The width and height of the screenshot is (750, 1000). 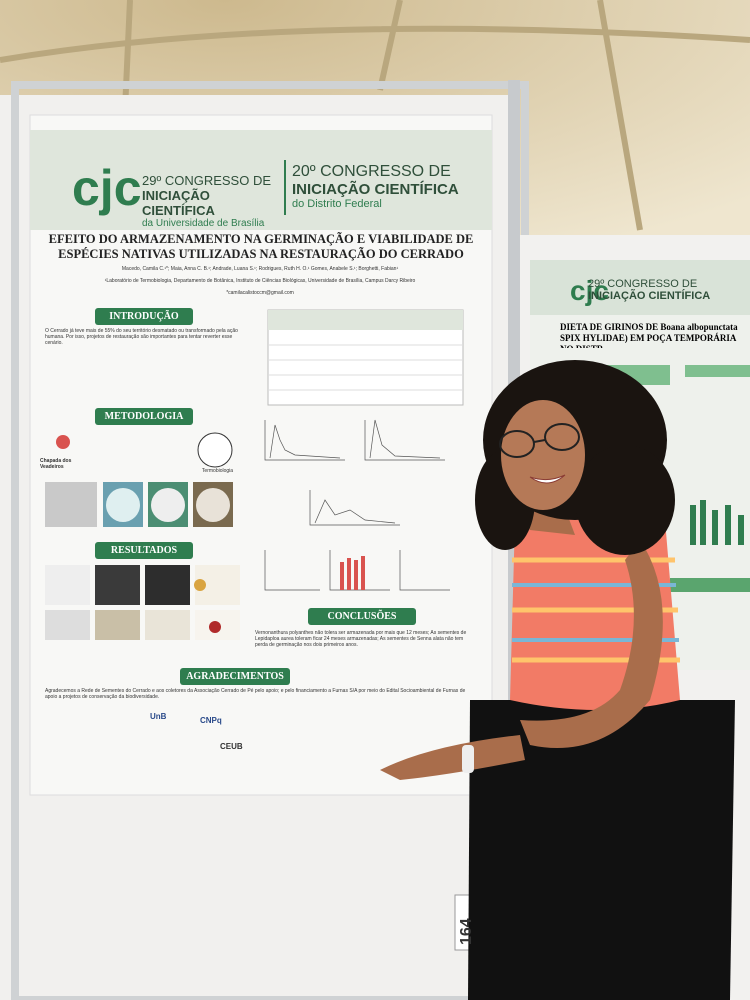 What do you see at coordinates (337, 204) in the screenshot?
I see `header-line: do Distrito Federal` at bounding box center [337, 204].